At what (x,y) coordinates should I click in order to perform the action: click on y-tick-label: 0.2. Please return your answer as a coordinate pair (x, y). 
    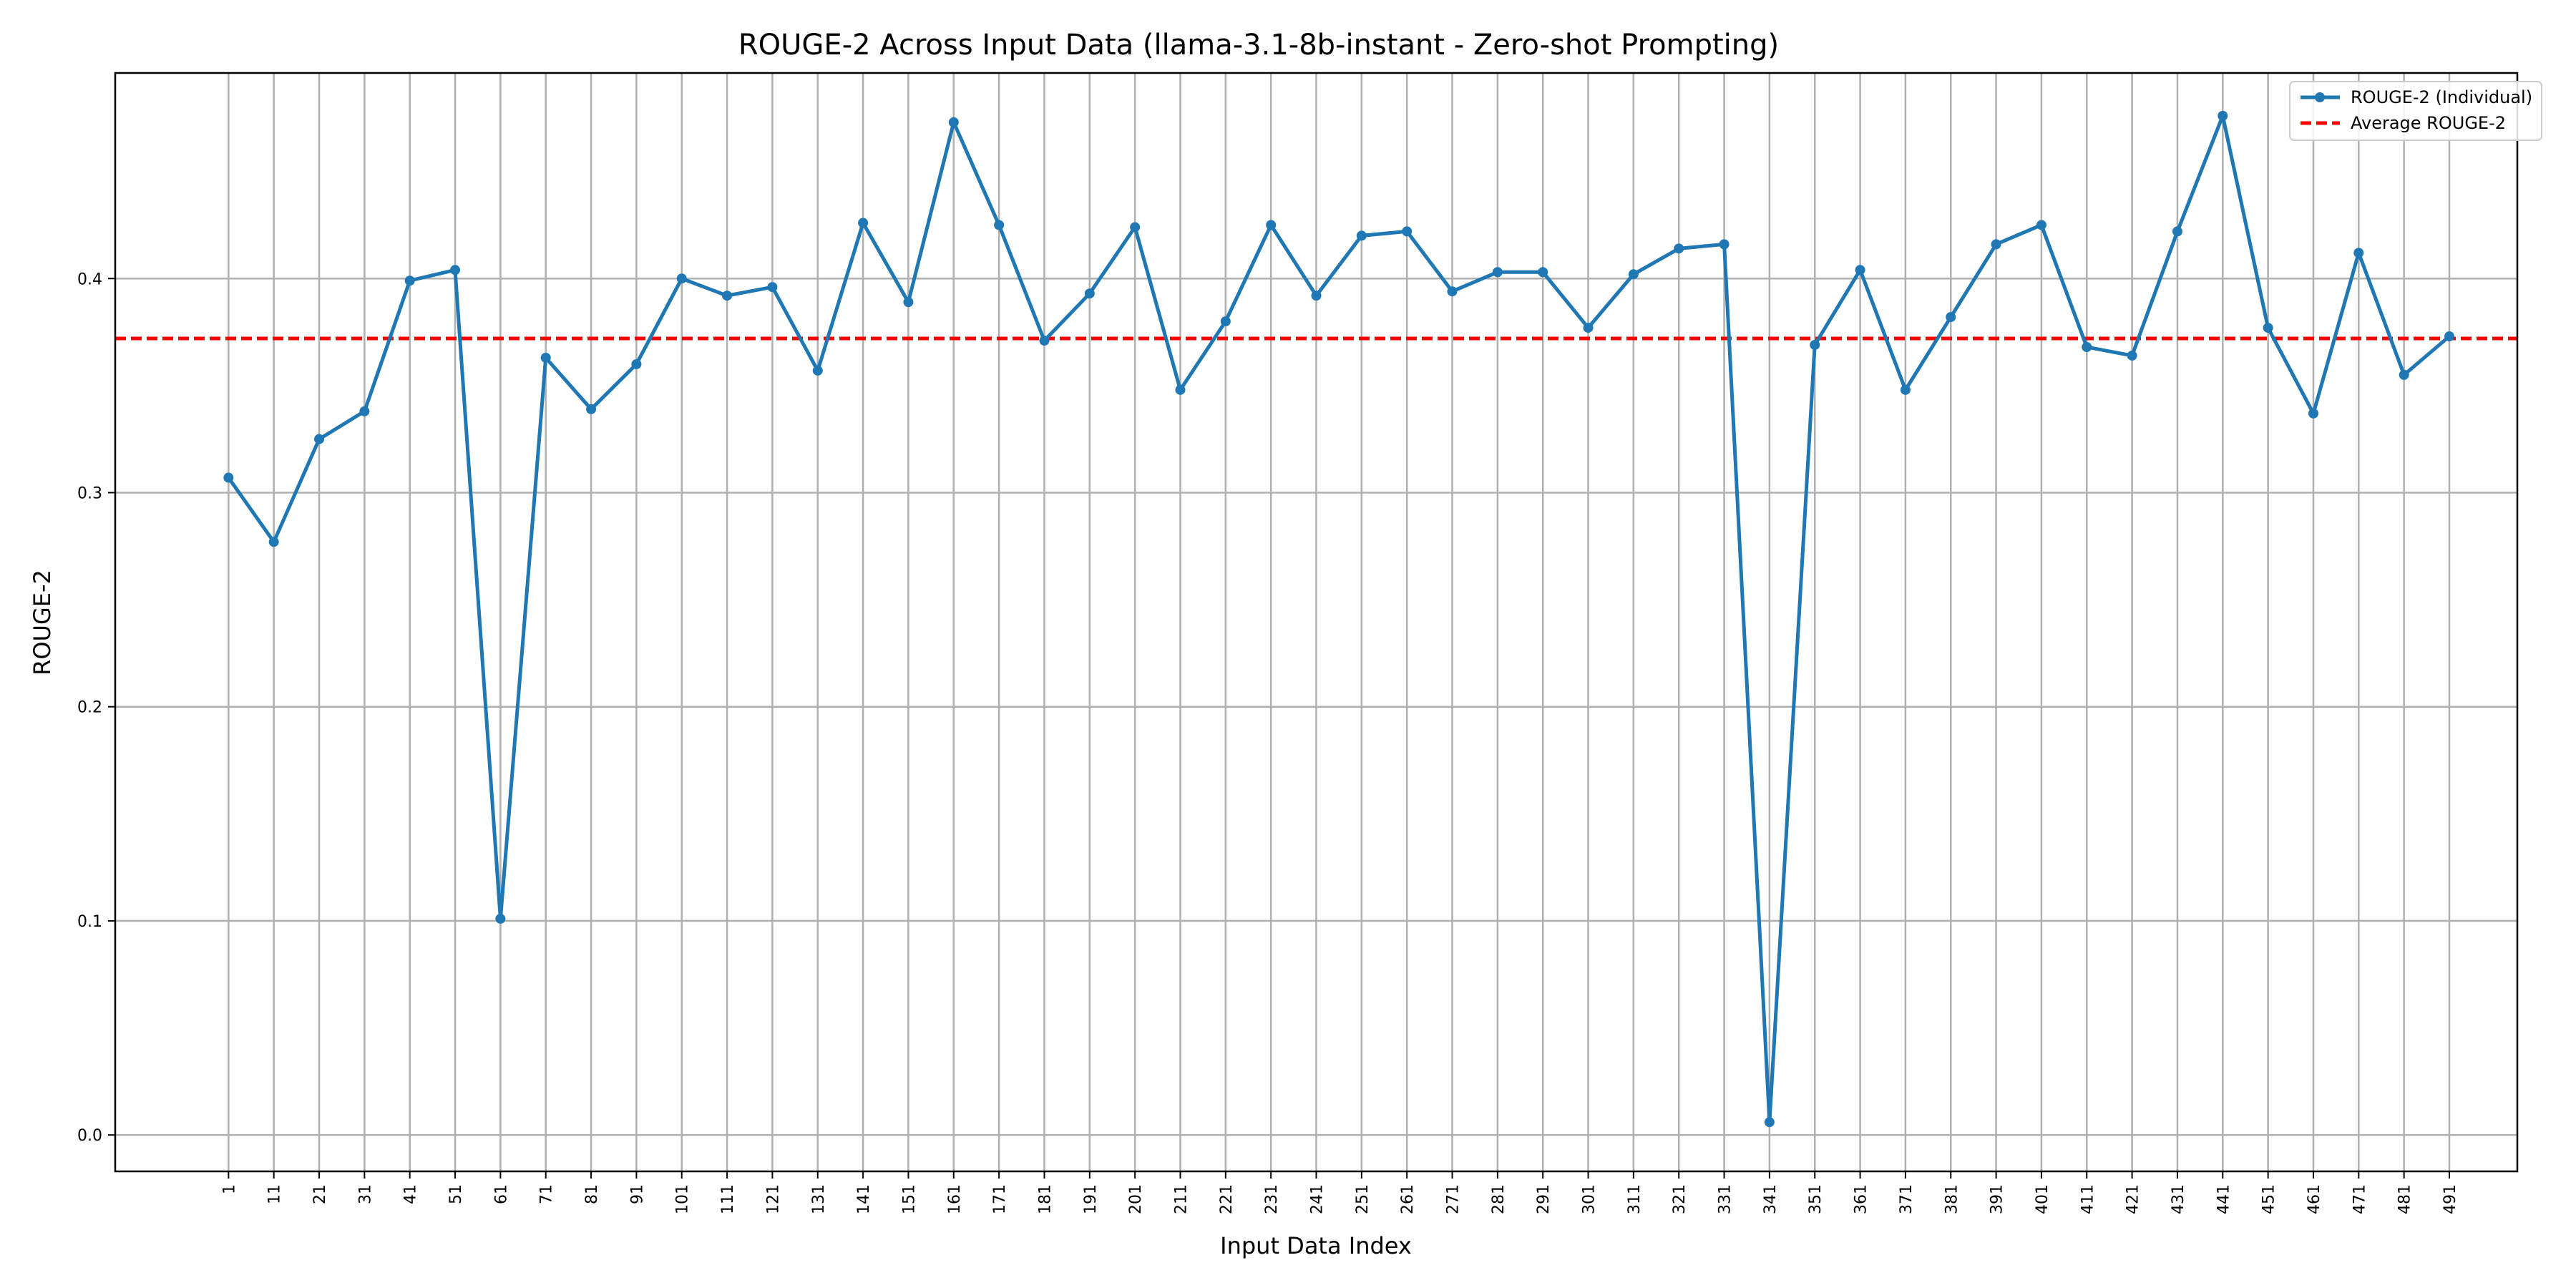
    Looking at the image, I should click on (89, 708).